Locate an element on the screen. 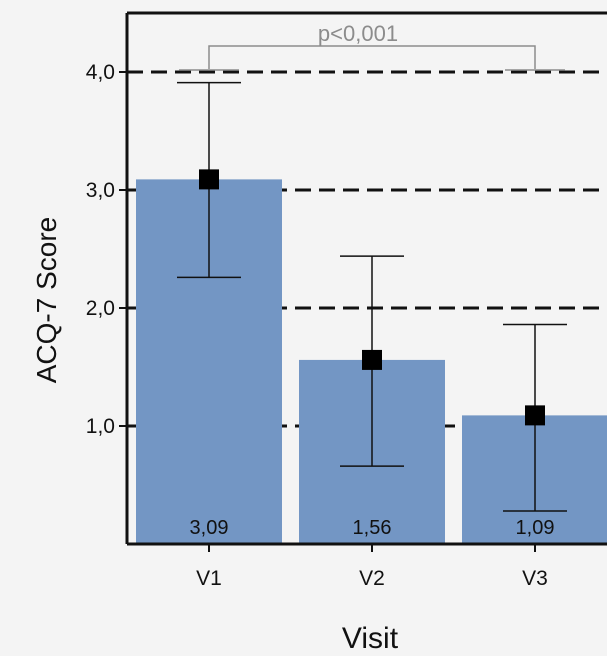  x-tick-label-v1: V1 is located at coordinates (209, 578).